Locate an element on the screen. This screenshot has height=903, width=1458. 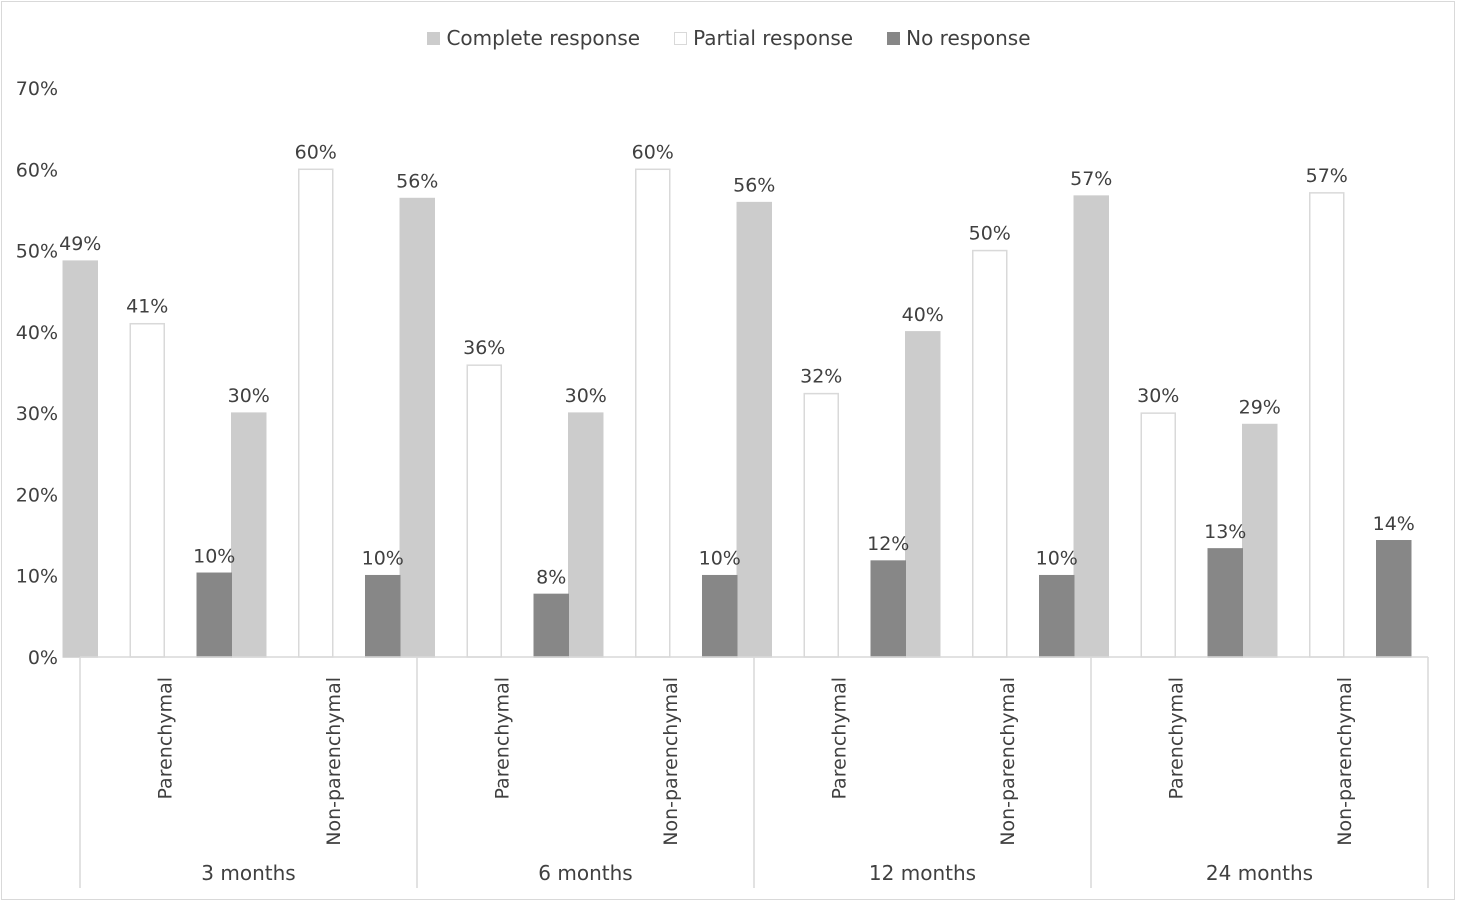
legend-swatch-partial is located at coordinates (681, 38).